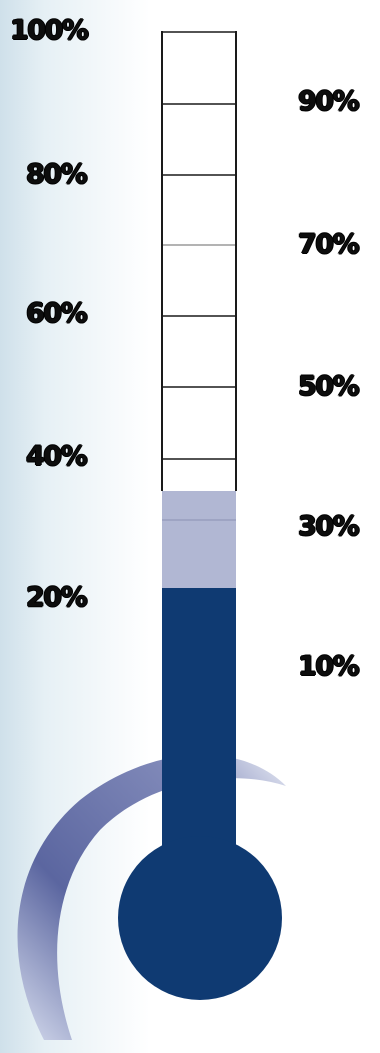 Image resolution: width=380 pixels, height=1053 pixels. Describe the element at coordinates (329, 101) in the screenshot. I see `label-90: 90%` at that location.